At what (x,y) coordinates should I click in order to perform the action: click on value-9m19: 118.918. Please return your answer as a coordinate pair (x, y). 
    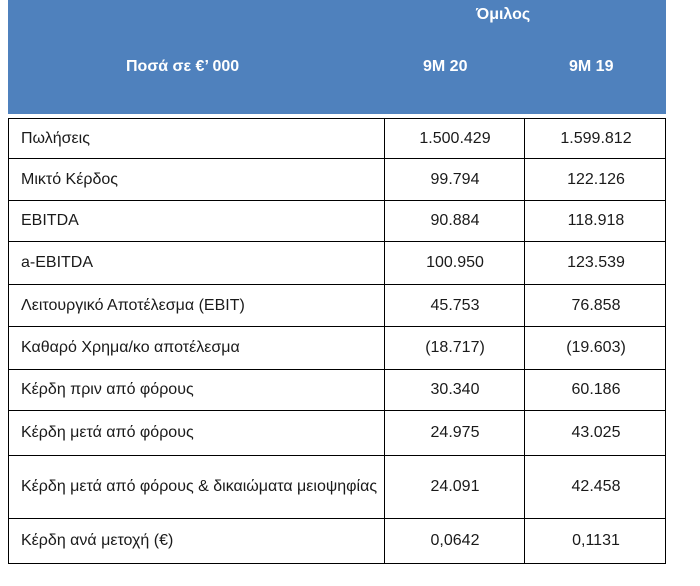
    Looking at the image, I should click on (595, 221).